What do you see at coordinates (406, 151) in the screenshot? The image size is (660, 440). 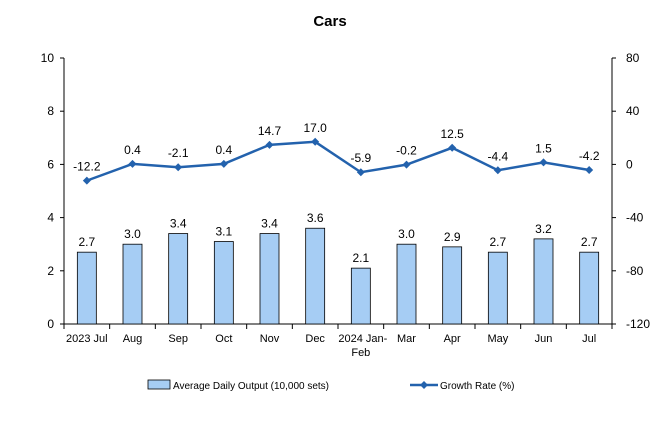 I see `line-value-label: -0.2` at bounding box center [406, 151].